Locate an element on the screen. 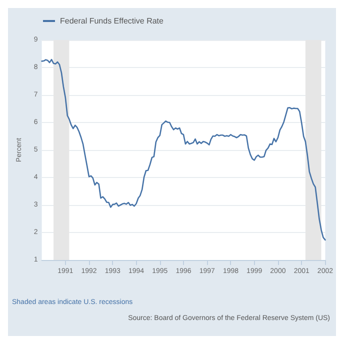  legend-label: Federal Funds Effective Rate is located at coordinates (112, 21).